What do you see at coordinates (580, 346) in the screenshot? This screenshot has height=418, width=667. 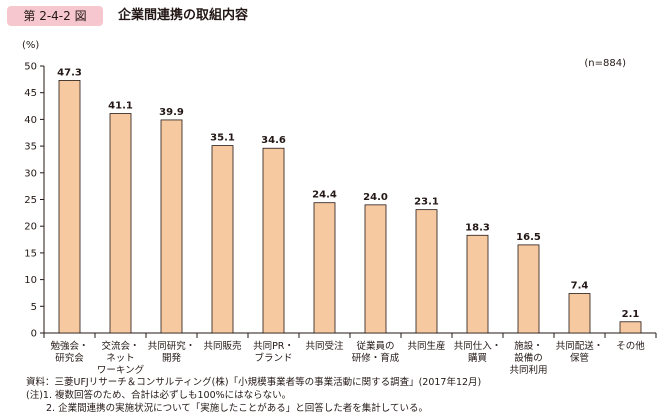 I see `category-label-line: 共同配送・` at bounding box center [580, 346].